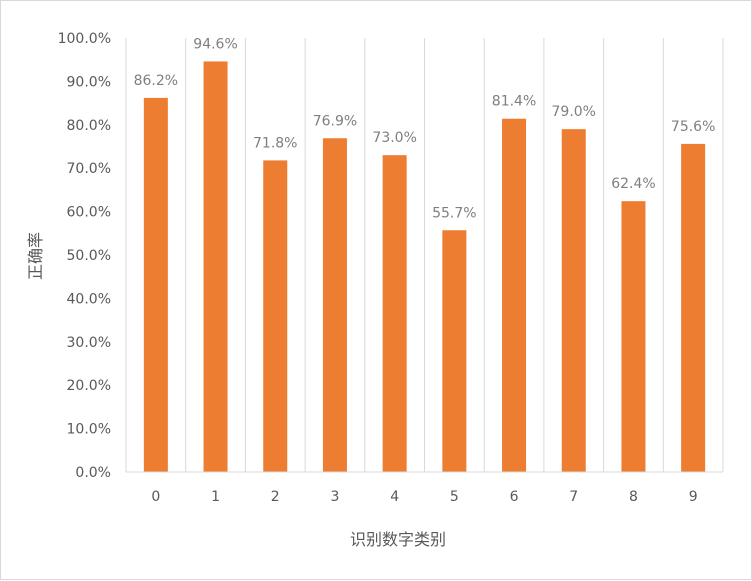 This screenshot has height=581, width=752. What do you see at coordinates (514, 497) in the screenshot?
I see `x-tick-label: 6` at bounding box center [514, 497].